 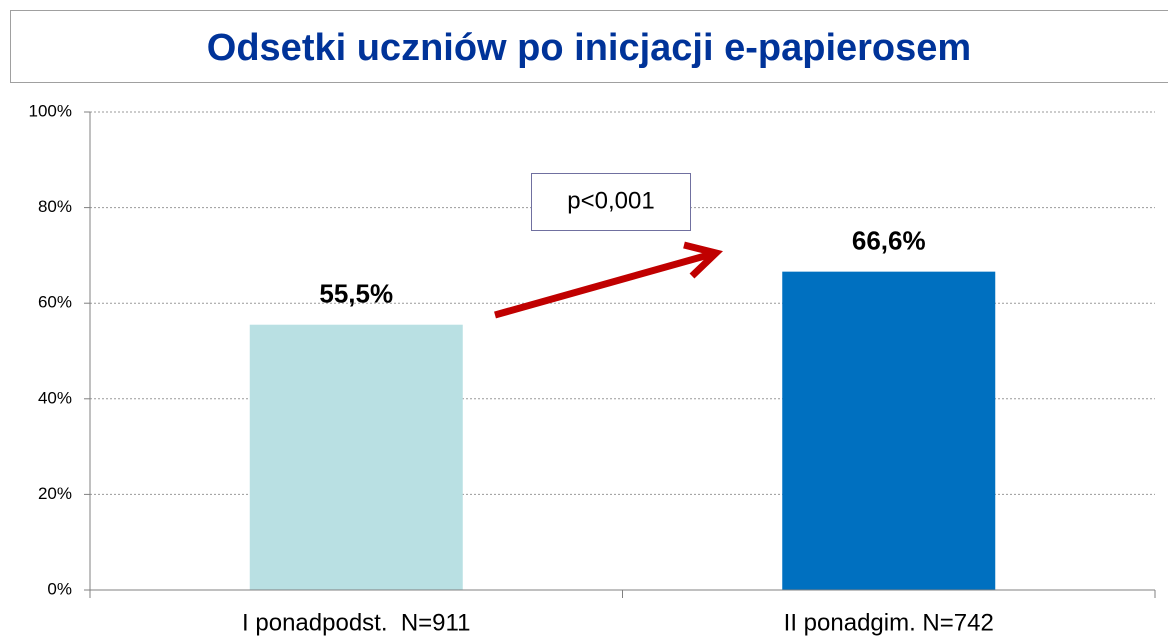 What do you see at coordinates (356, 294) in the screenshot?
I see `value-label: 55,5%` at bounding box center [356, 294].